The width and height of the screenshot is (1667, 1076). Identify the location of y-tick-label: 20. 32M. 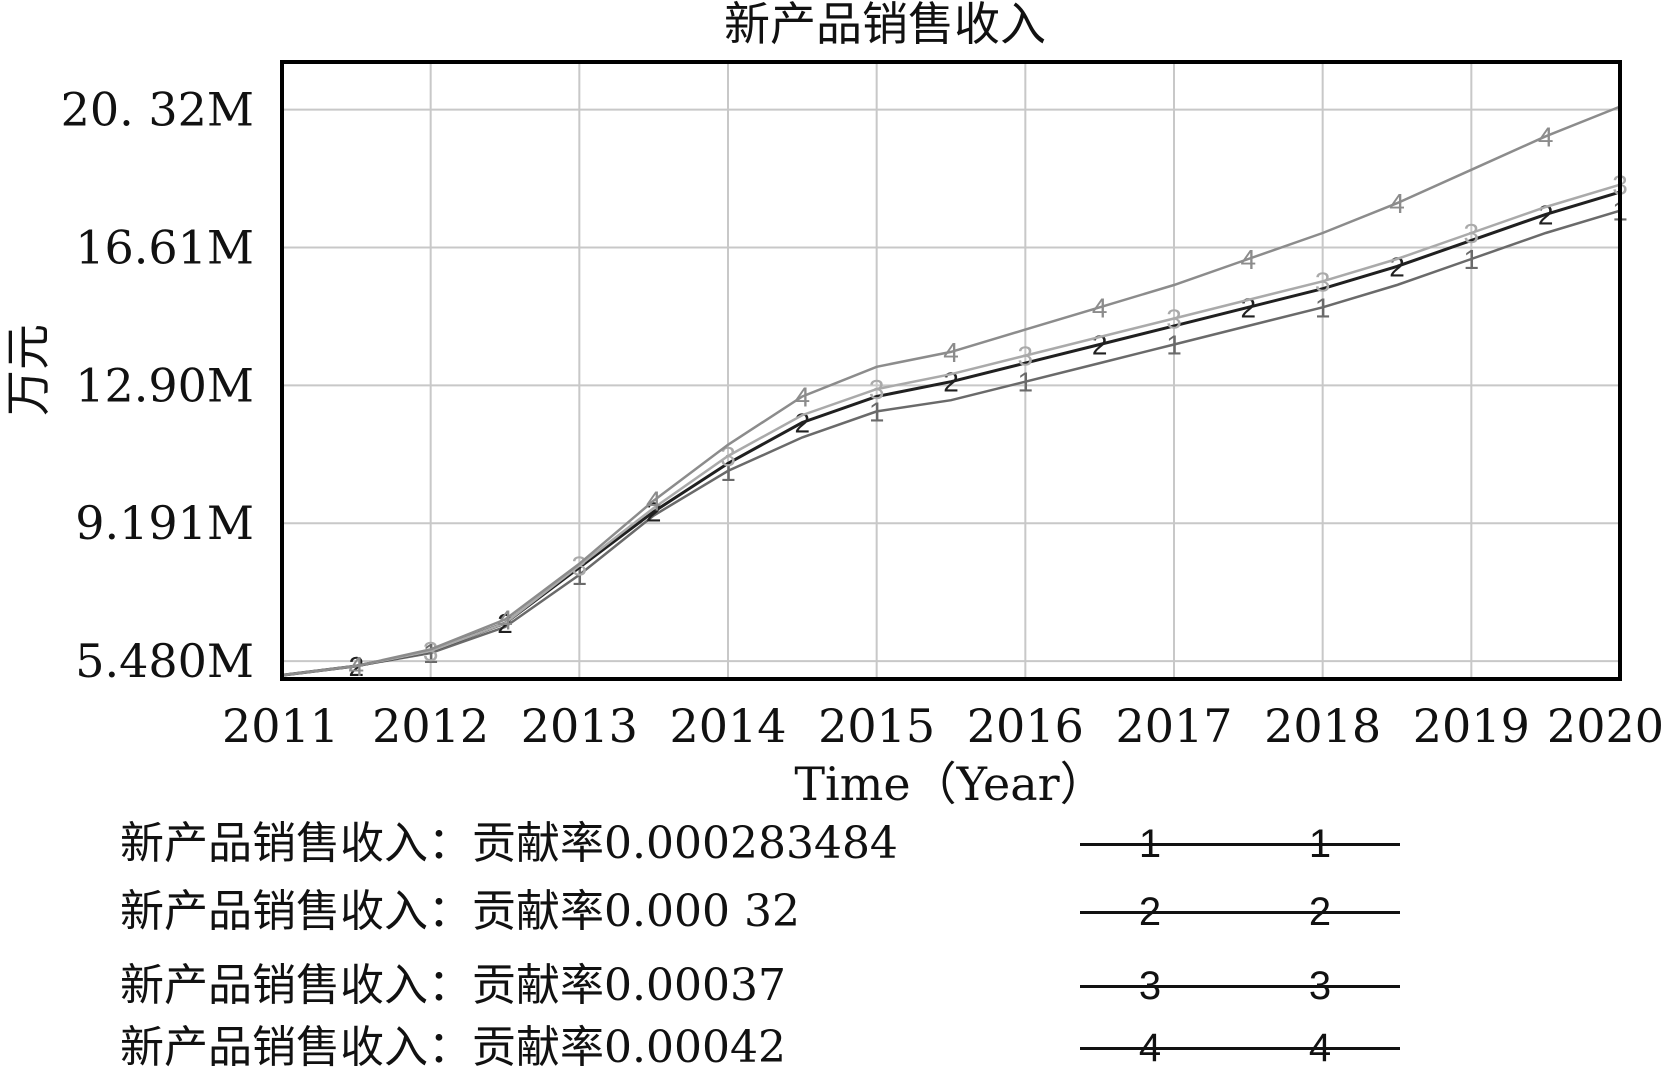
(157, 110).